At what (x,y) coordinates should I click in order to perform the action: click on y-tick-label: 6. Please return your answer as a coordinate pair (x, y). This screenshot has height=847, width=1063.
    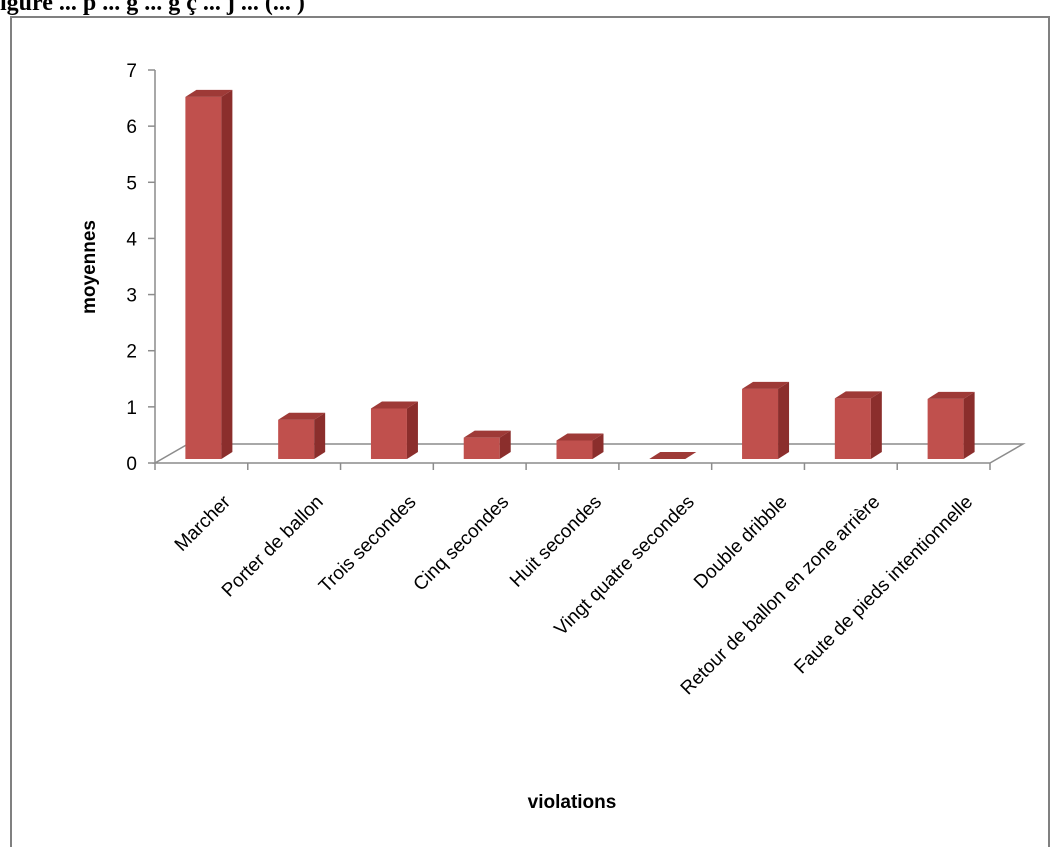
    Looking at the image, I should click on (131, 127).